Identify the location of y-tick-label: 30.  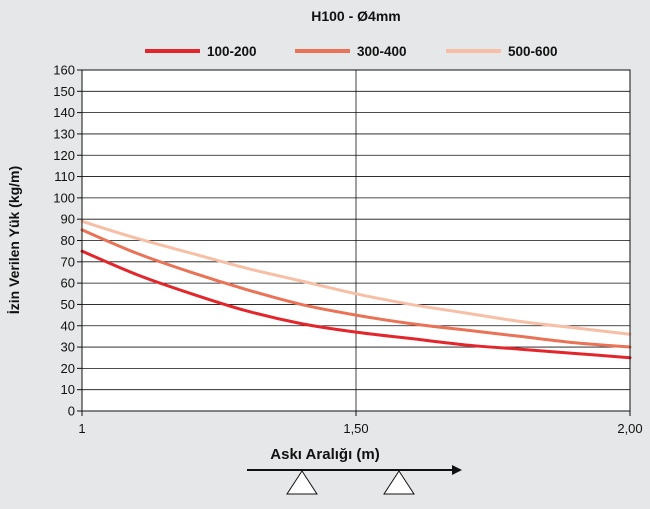
(68, 347).